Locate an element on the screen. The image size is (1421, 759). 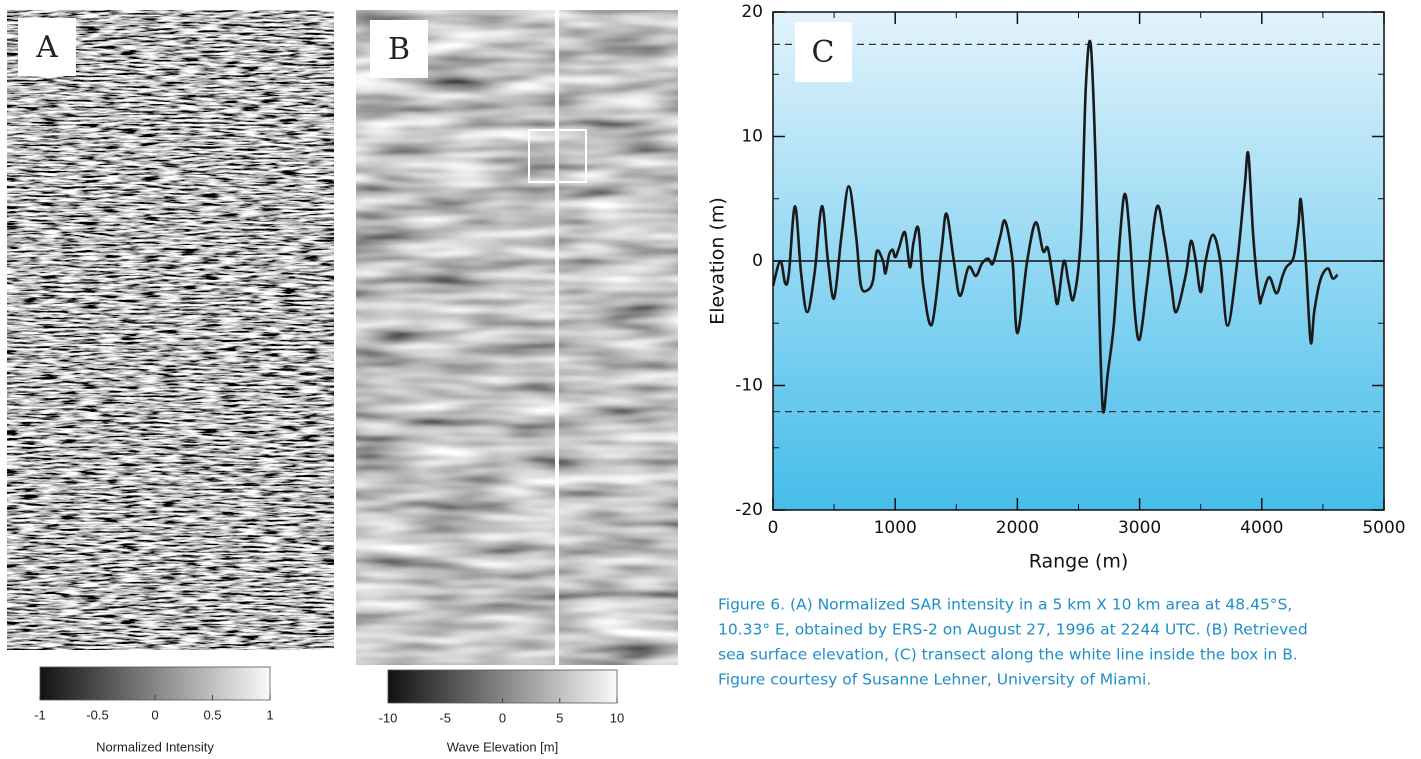
colorbar is located at coordinates (155, 683).